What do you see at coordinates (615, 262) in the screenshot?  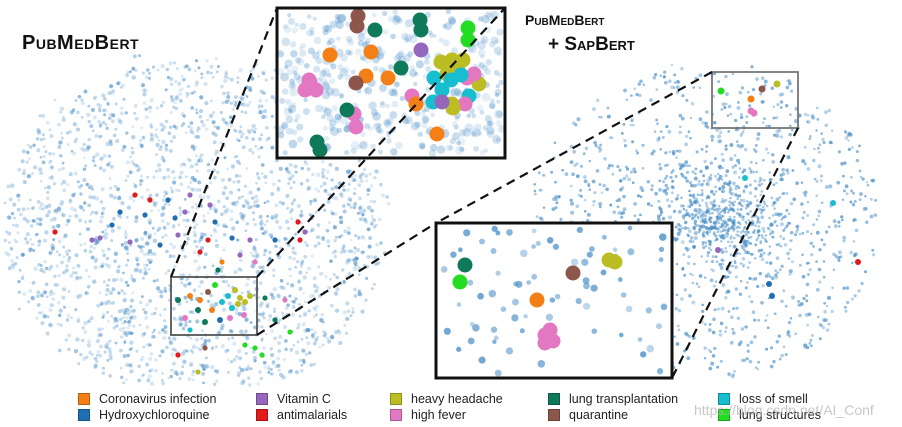 I see `inset-labeled-point` at bounding box center [615, 262].